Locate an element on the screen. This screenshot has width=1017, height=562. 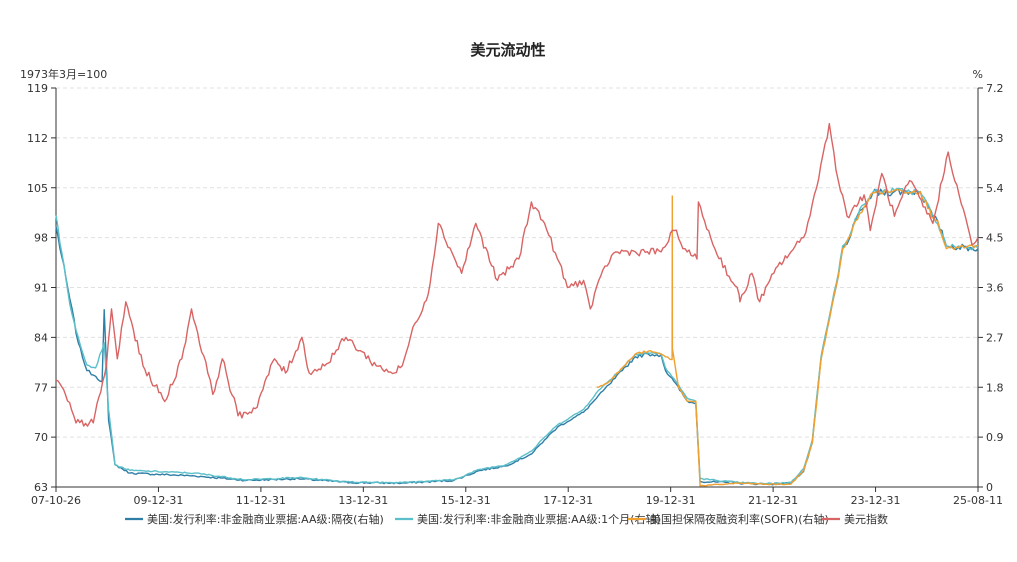
legend-label: 美国:发行利率:非金融商业票据:AA级:隔夜(右轴) is located at coordinates (265, 519).